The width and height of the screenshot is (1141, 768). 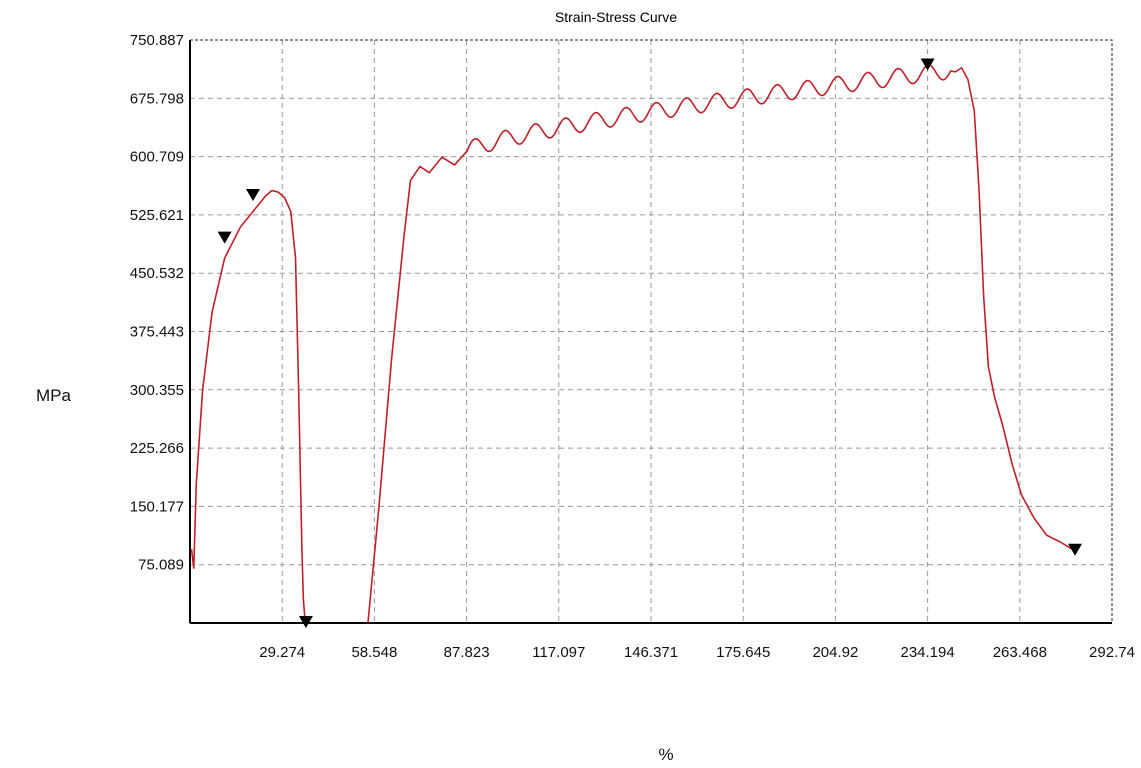 What do you see at coordinates (157, 506) in the screenshot?
I see `y-tick-label: 150.177` at bounding box center [157, 506].